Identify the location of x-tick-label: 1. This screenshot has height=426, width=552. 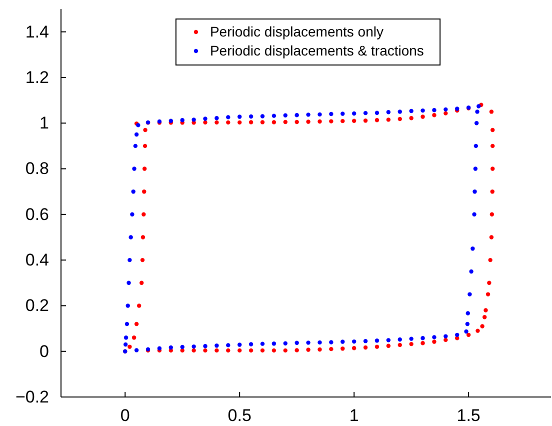
(354, 416).